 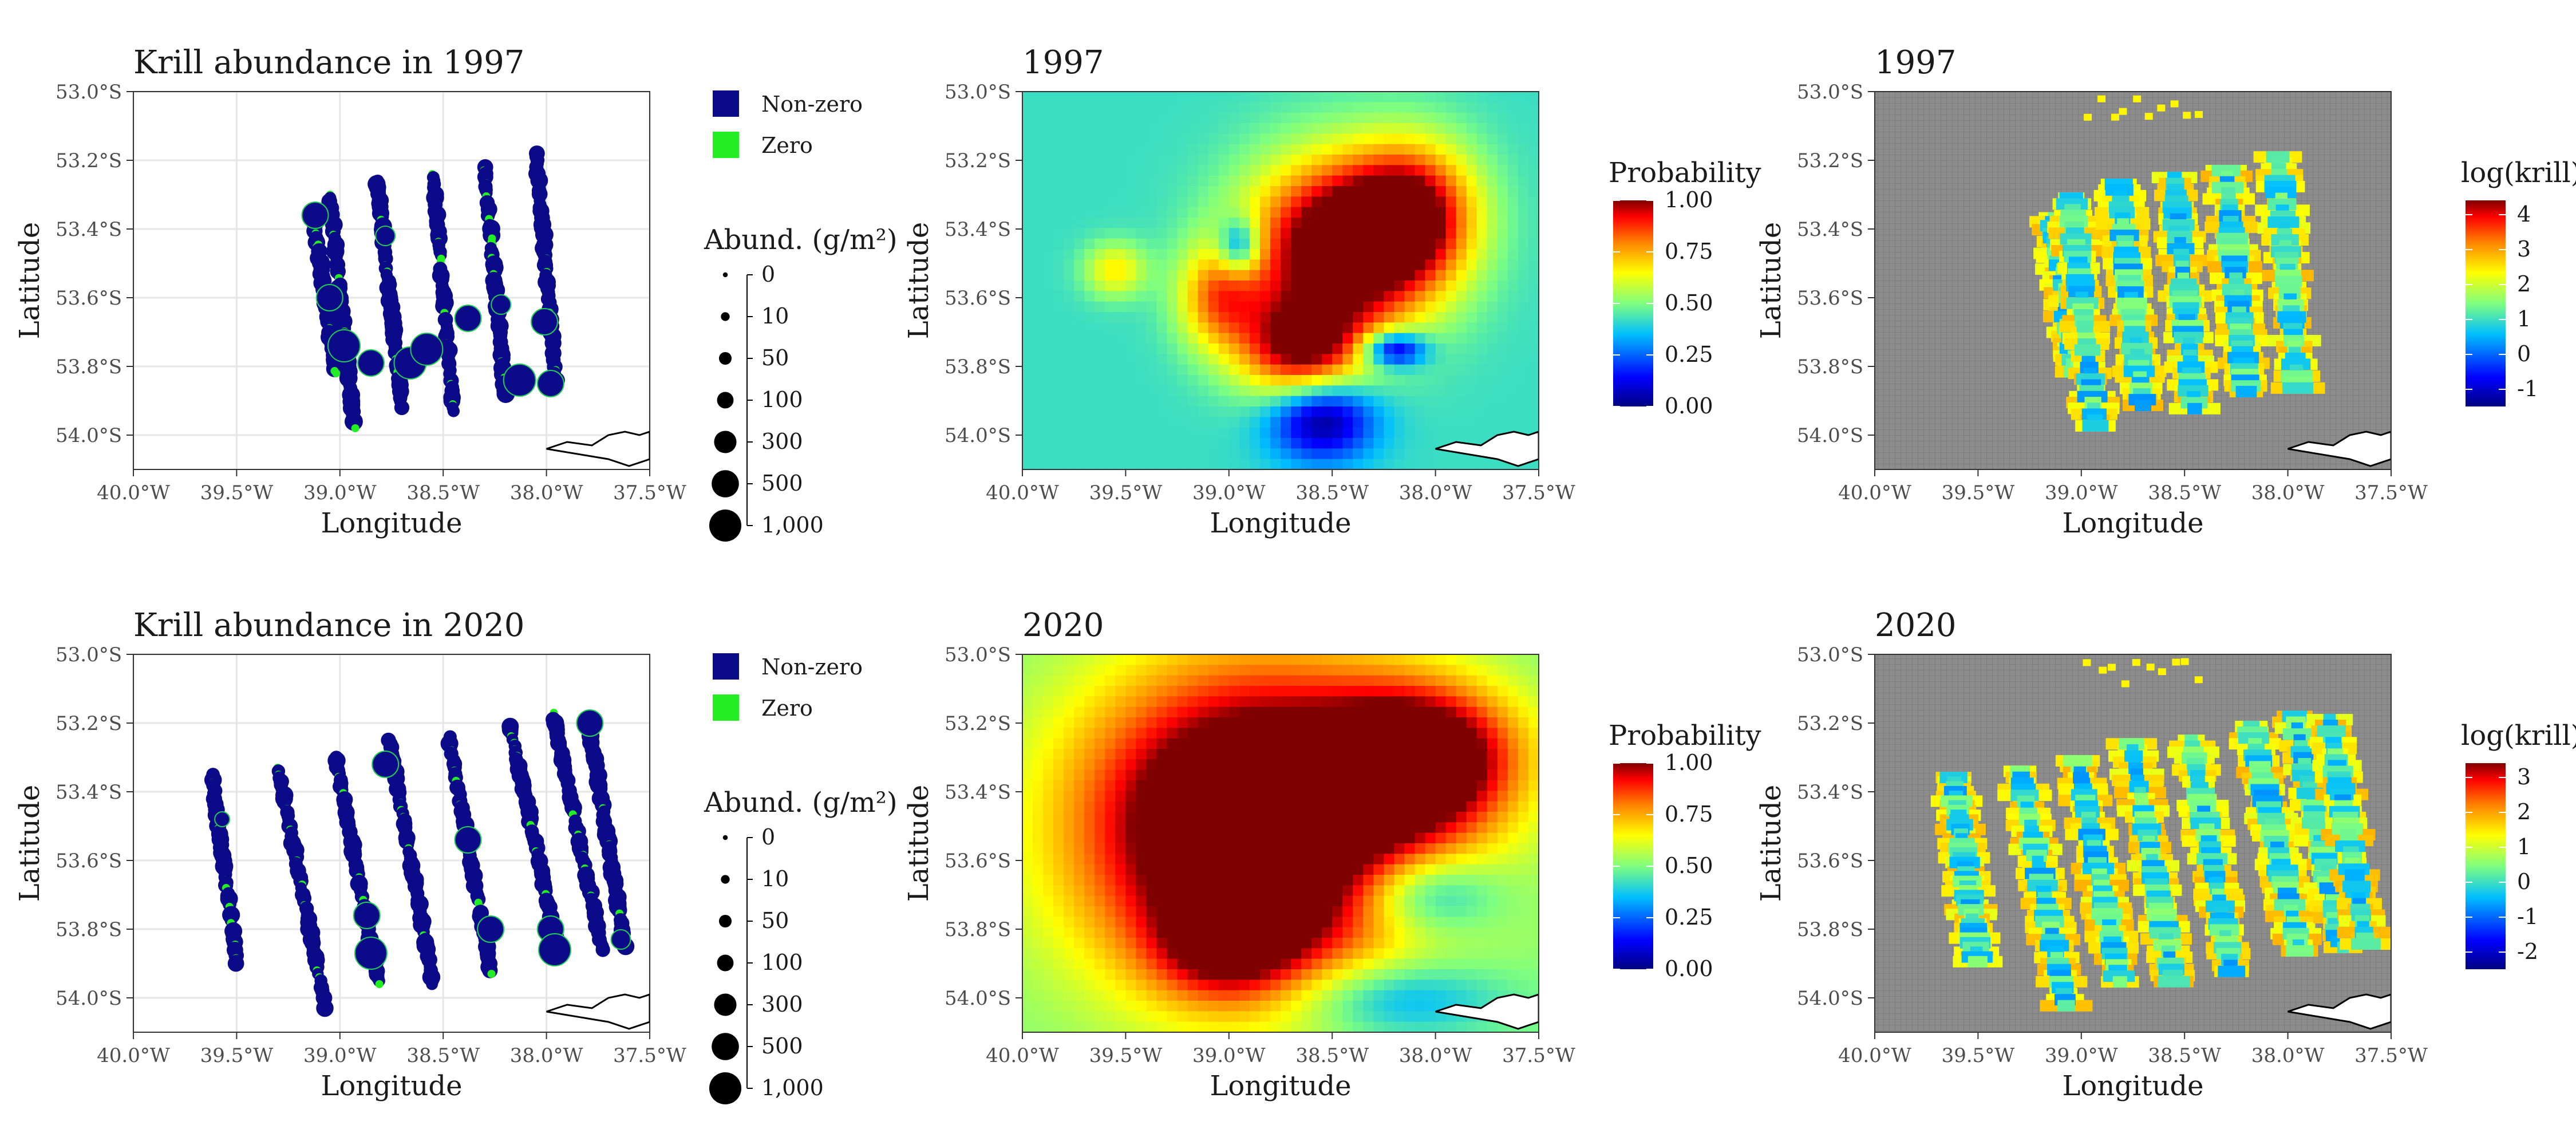 What do you see at coordinates (1830, 436) in the screenshot?
I see `y-tick-label: 54.0°S` at bounding box center [1830, 436].